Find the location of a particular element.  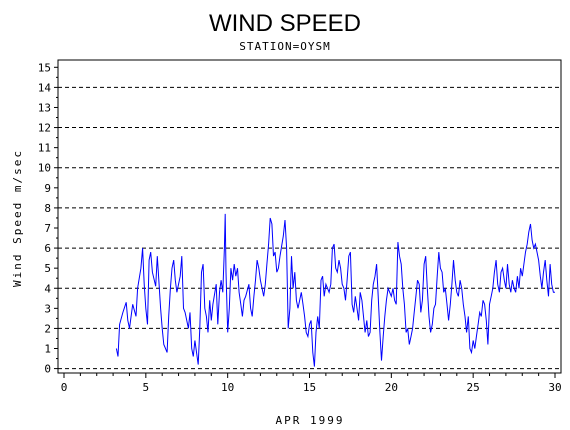

x-tick-label: 25 is located at coordinates (473, 387).